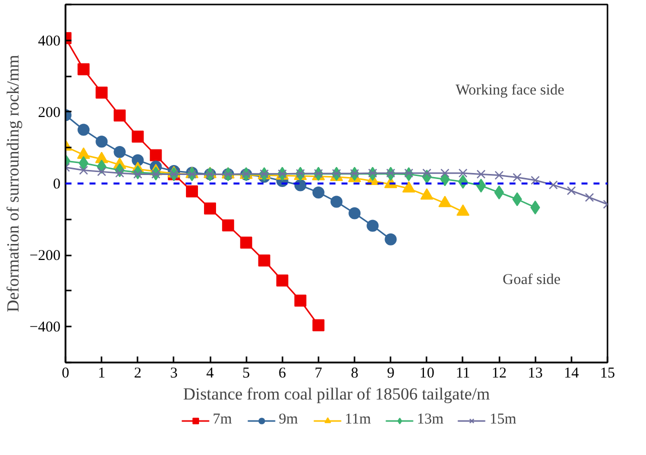  Describe the element at coordinates (222, 420) in the screenshot. I see `legend-label: 7m` at that location.